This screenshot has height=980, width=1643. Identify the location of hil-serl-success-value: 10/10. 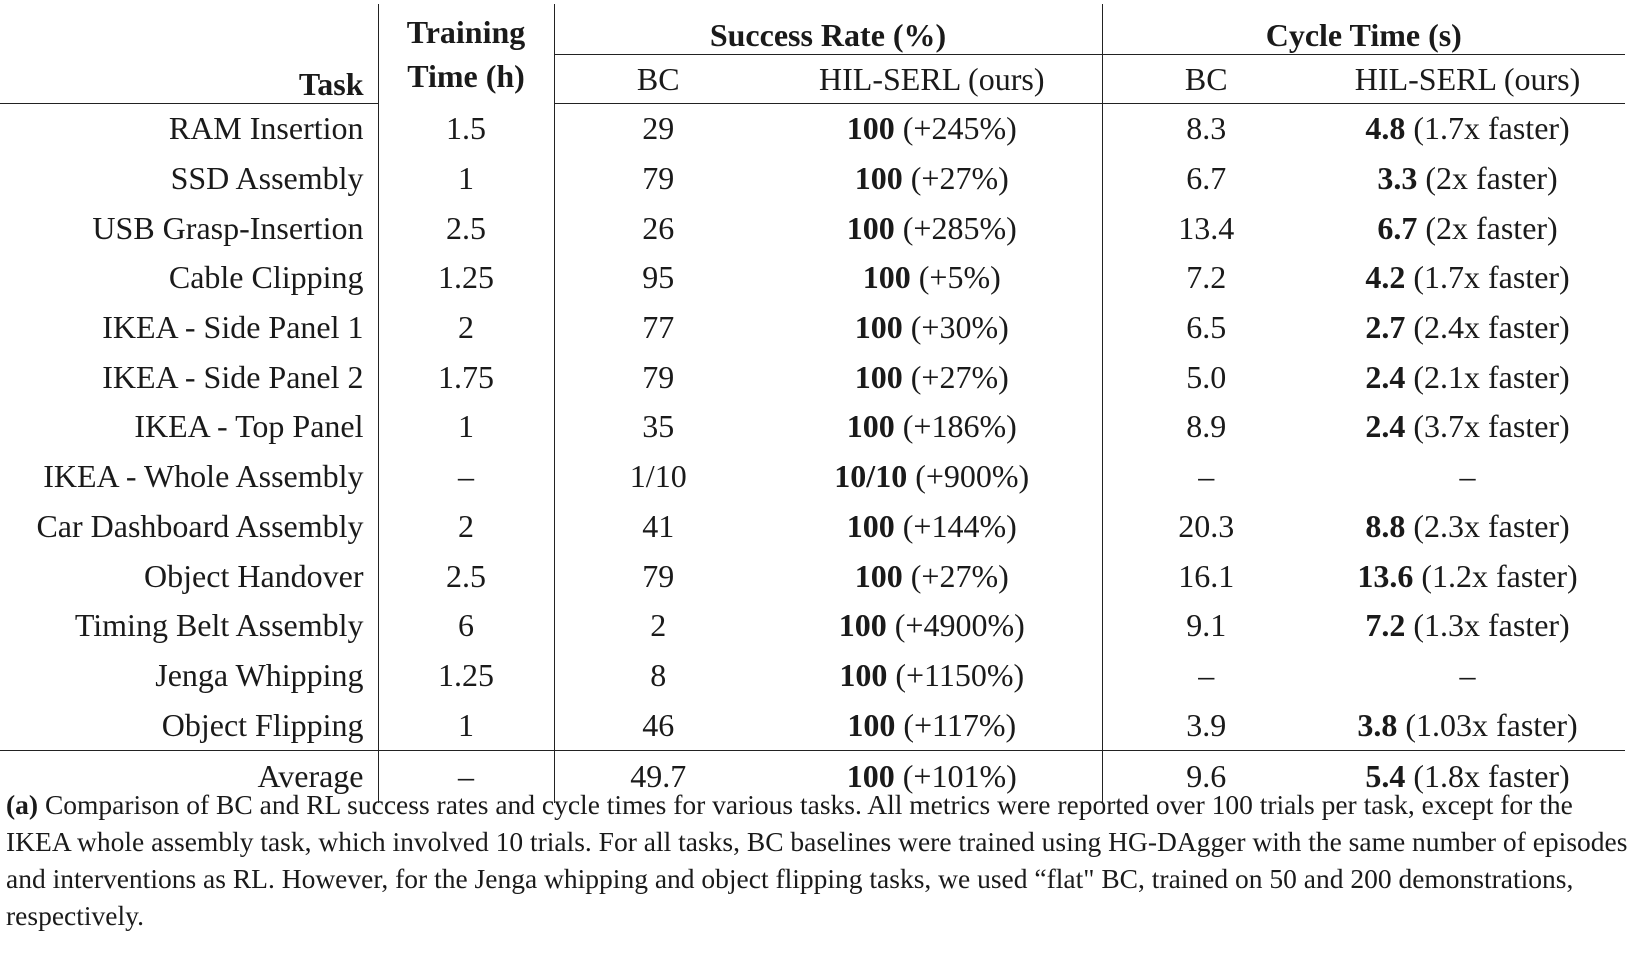
(871, 476).